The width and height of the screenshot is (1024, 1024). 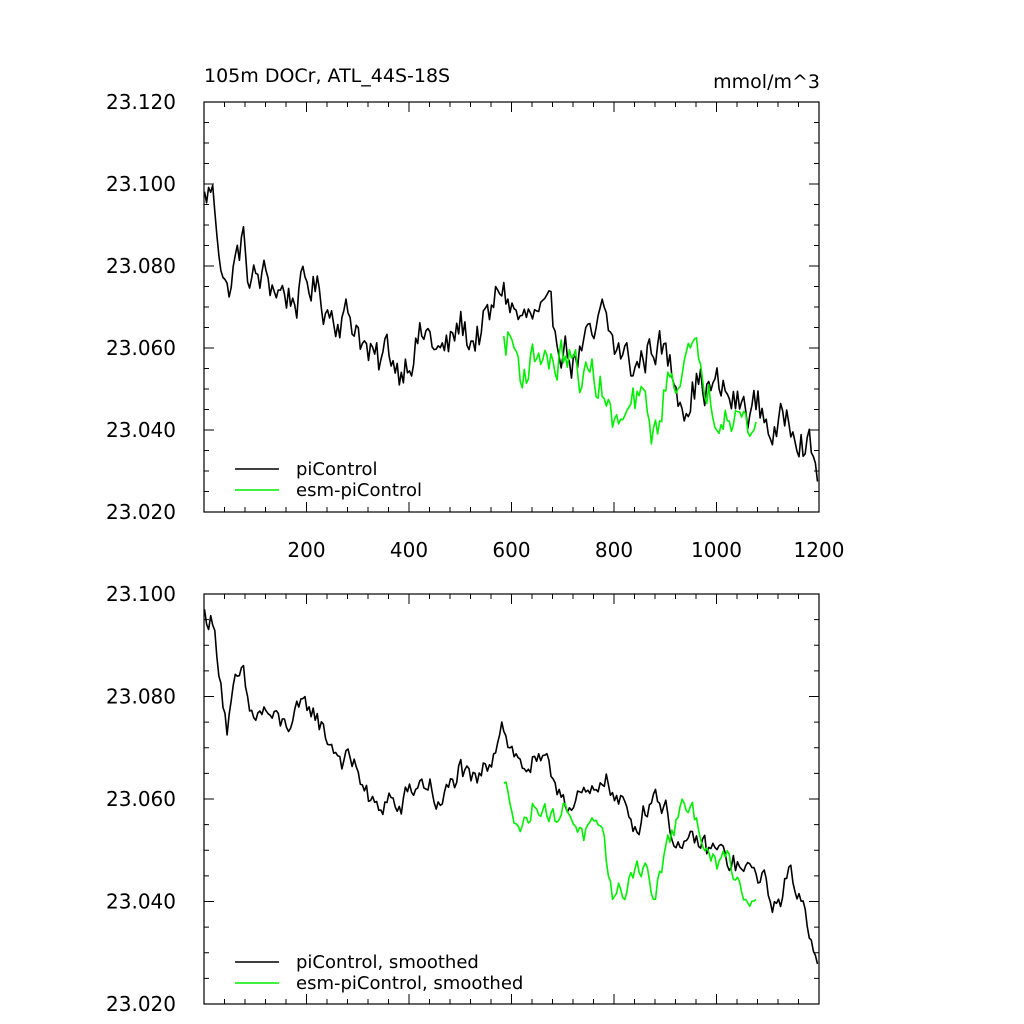 What do you see at coordinates (337, 469) in the screenshot?
I see `legend-label-picontrol: piControl` at bounding box center [337, 469].